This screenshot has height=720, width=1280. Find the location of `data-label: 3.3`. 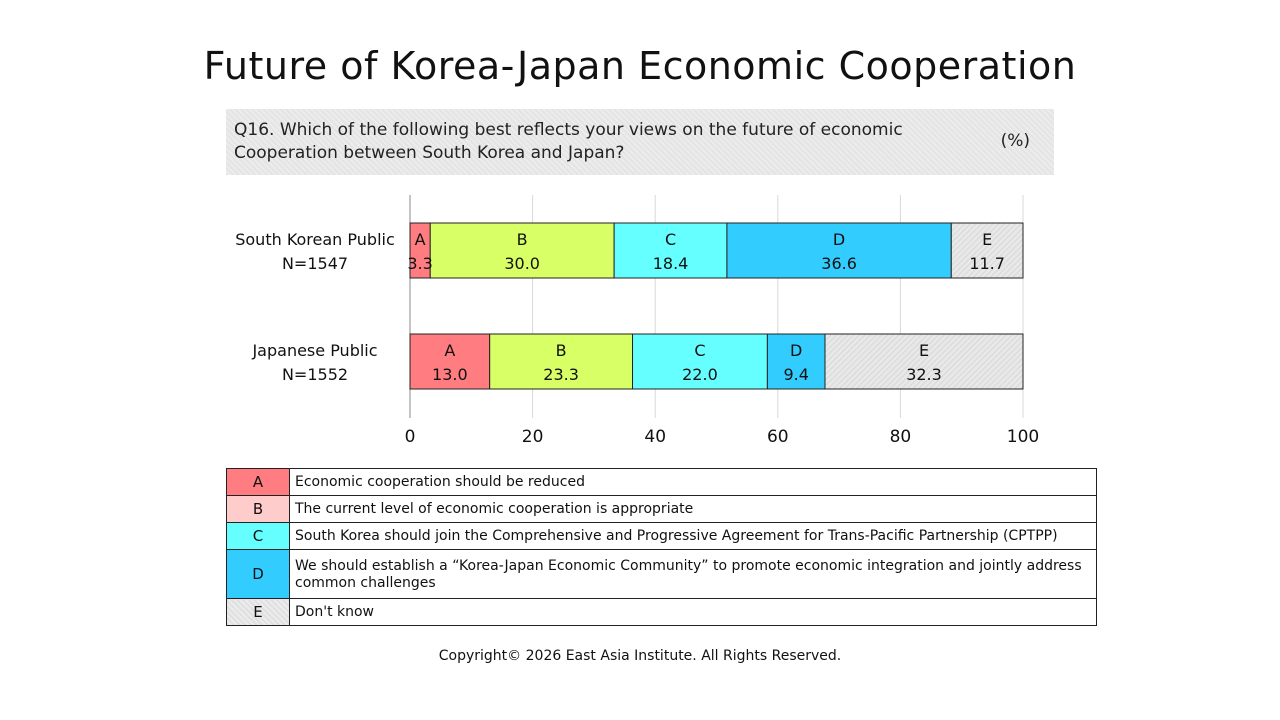

data-label: 3.3 is located at coordinates (419, 263).